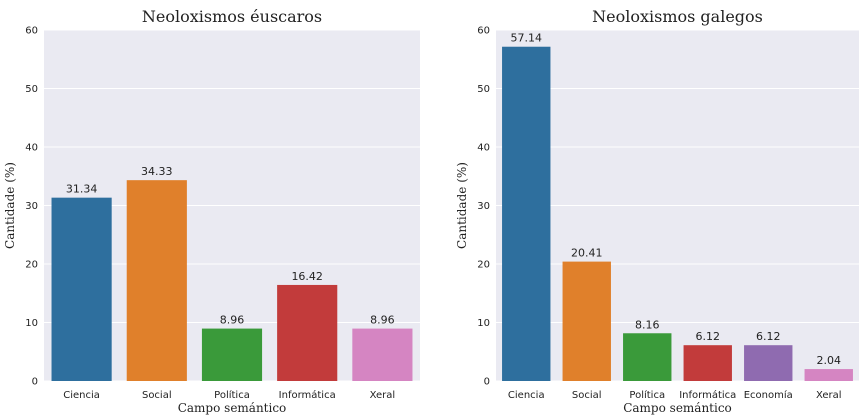  I want to click on x-tick-label: Economía, so click(768, 395).